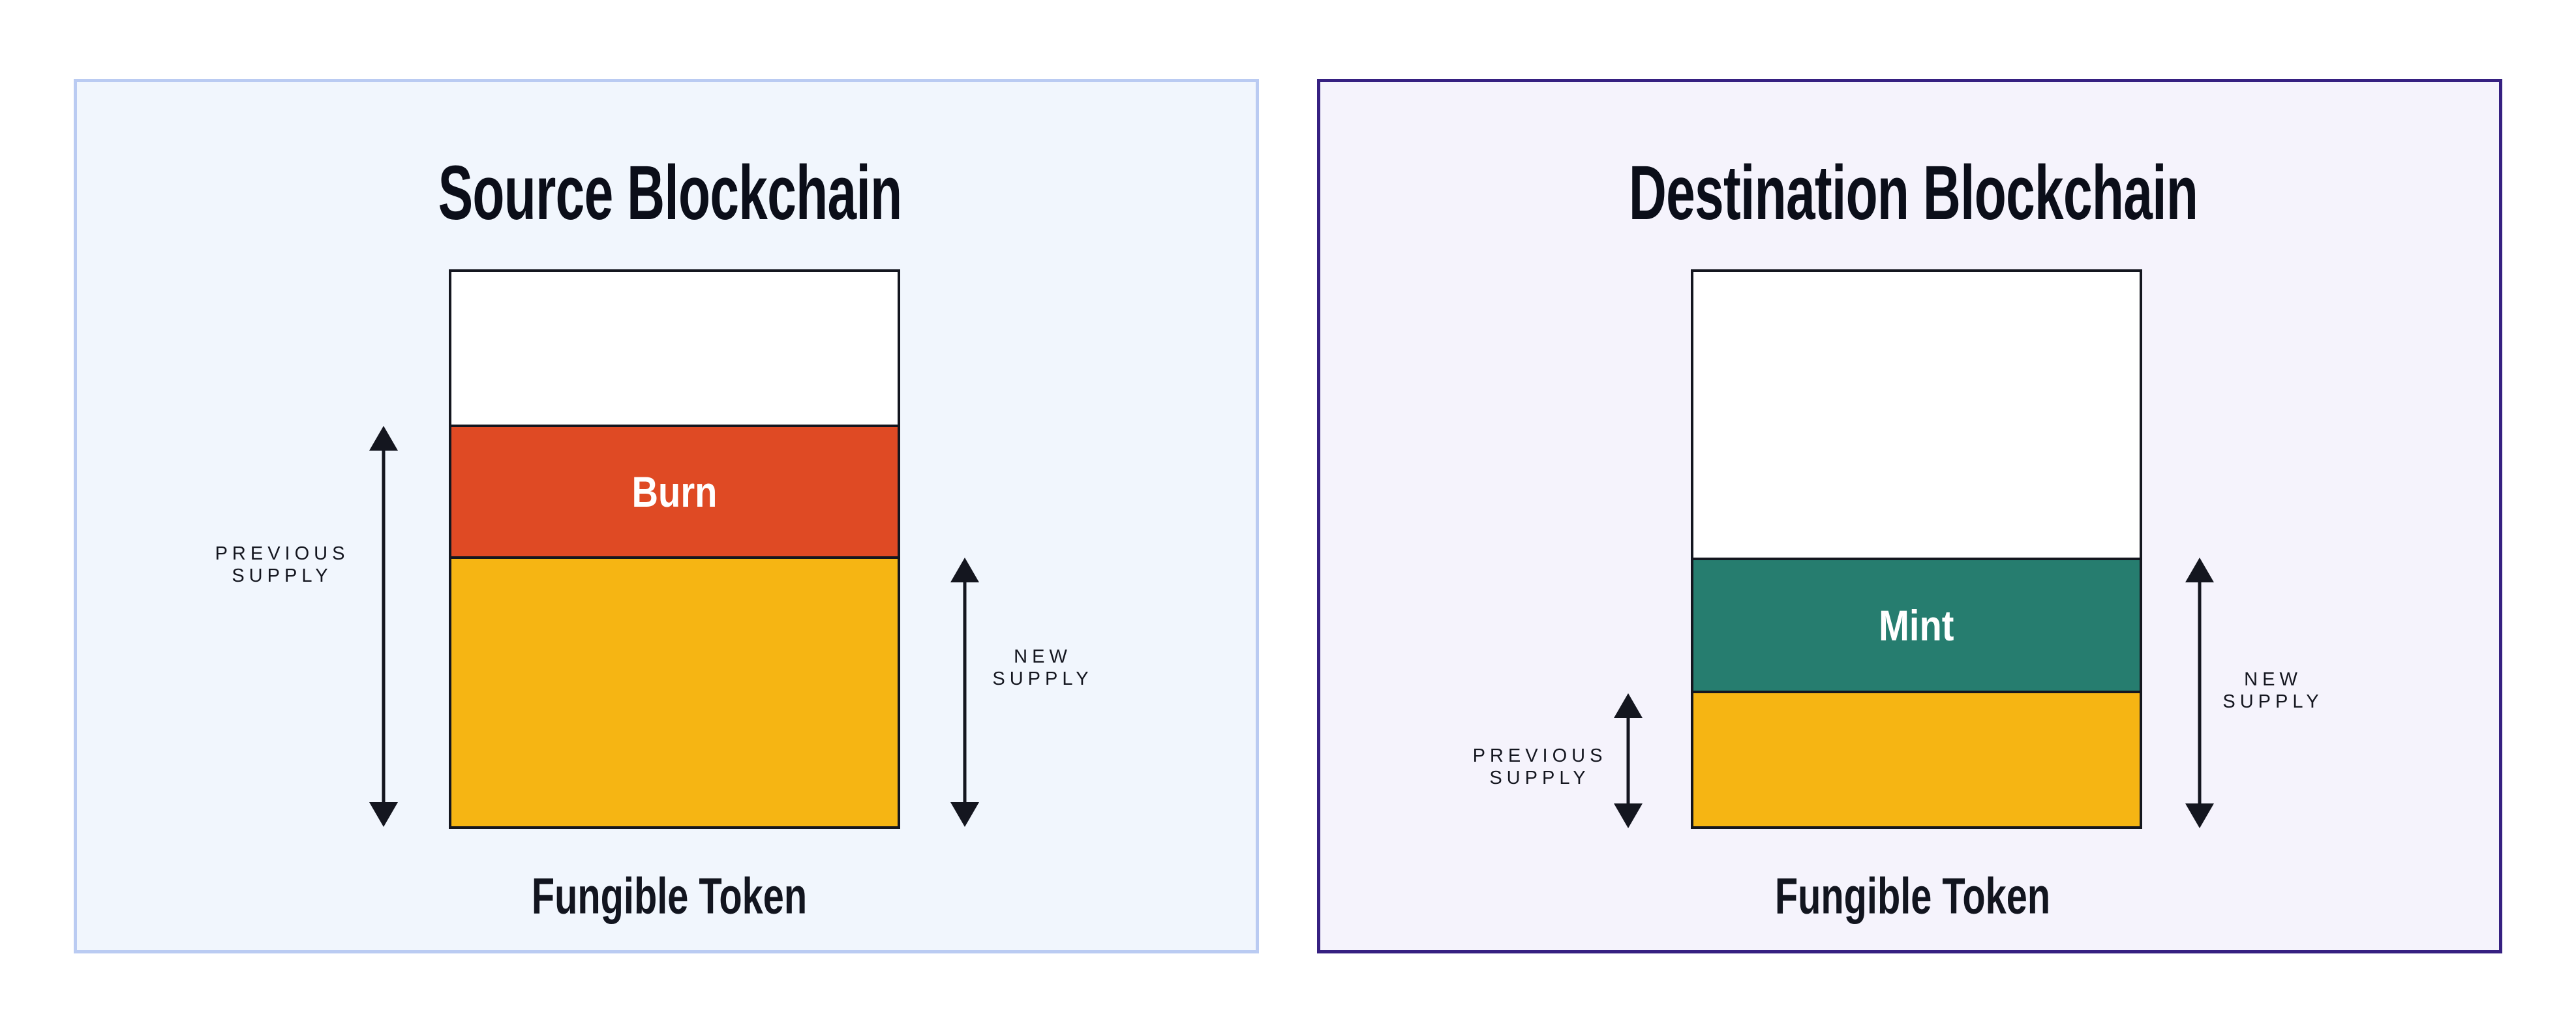  What do you see at coordinates (2200, 693) in the screenshot?
I see `destination-new-supply-arrow` at bounding box center [2200, 693].